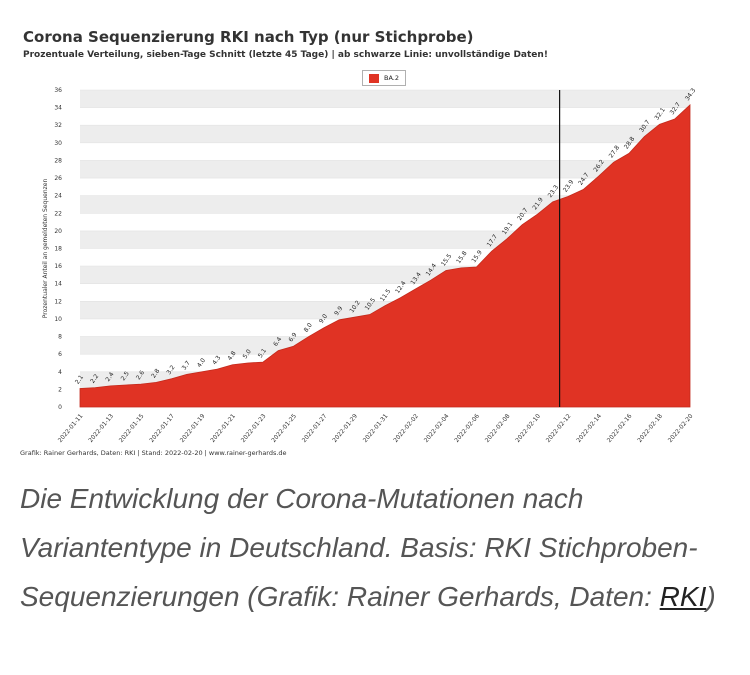 This screenshot has width=750, height=675. I want to click on x-tick-label: 2022-02-18, so click(650, 428).